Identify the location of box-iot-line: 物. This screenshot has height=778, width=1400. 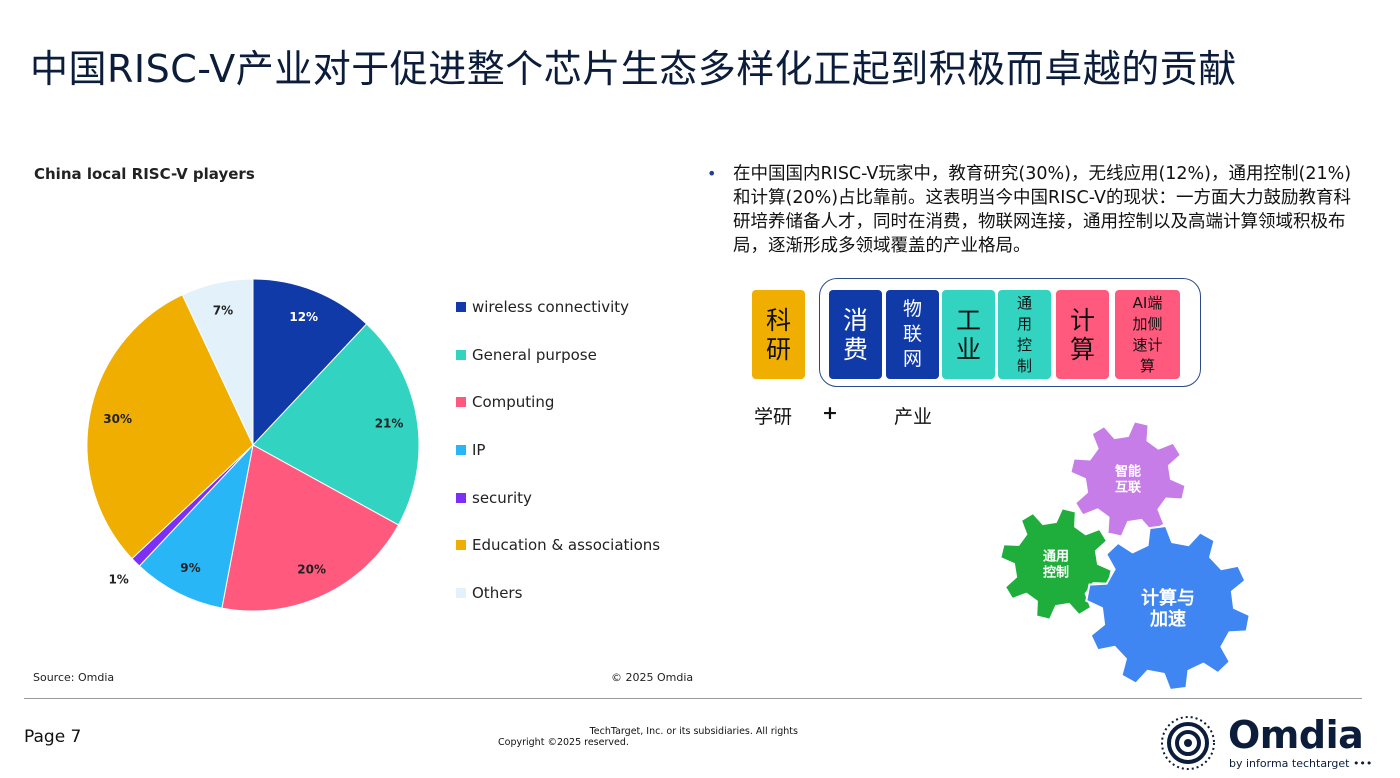
(912, 309).